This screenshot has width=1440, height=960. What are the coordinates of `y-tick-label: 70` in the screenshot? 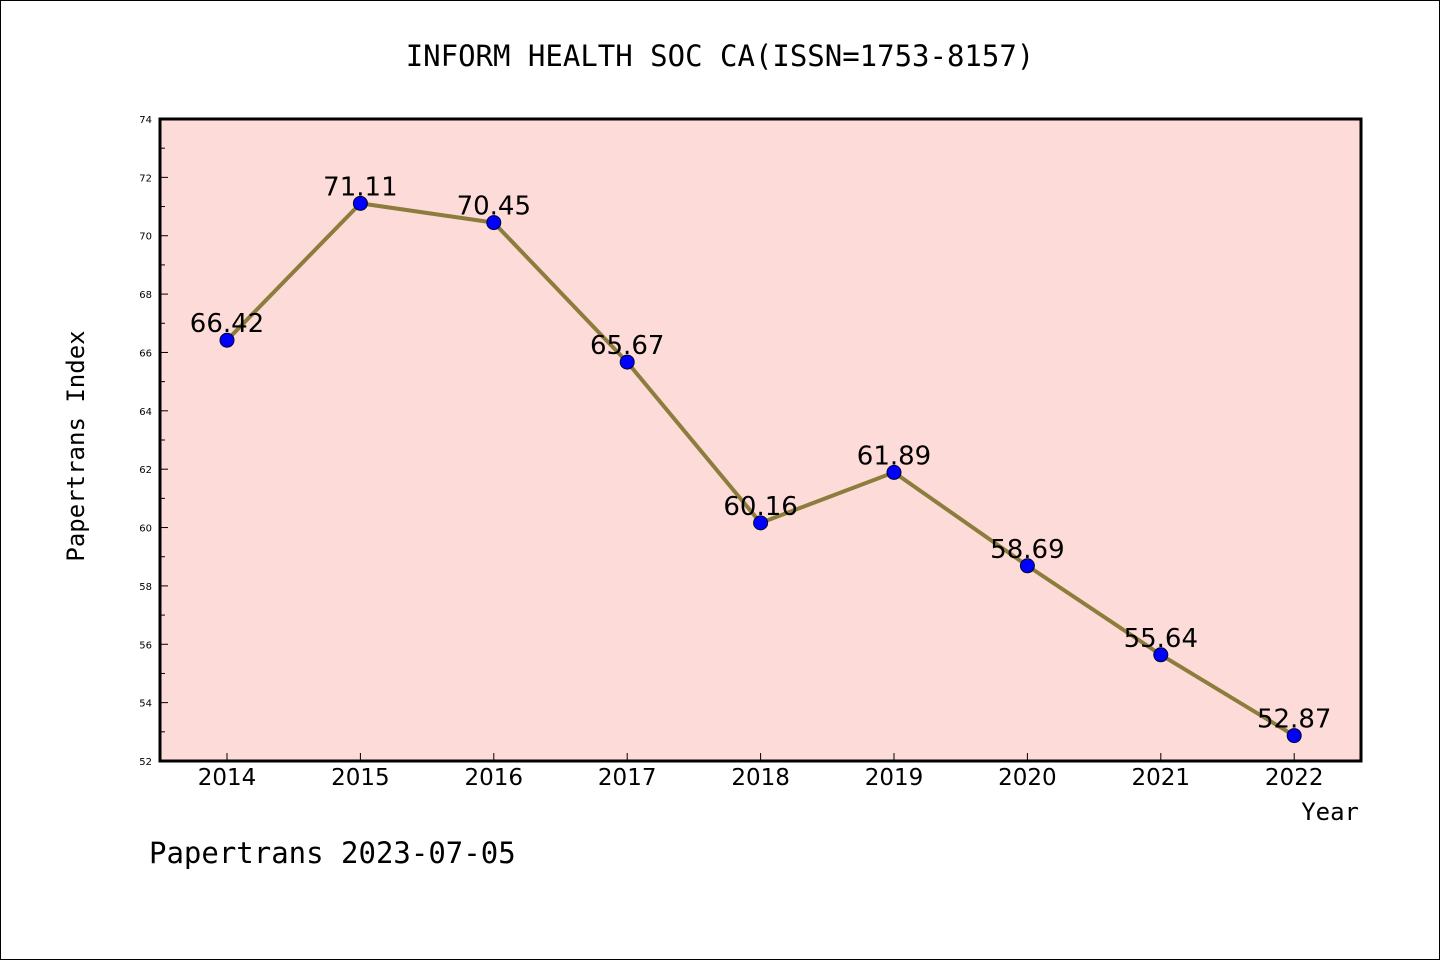 It's located at (145, 237).